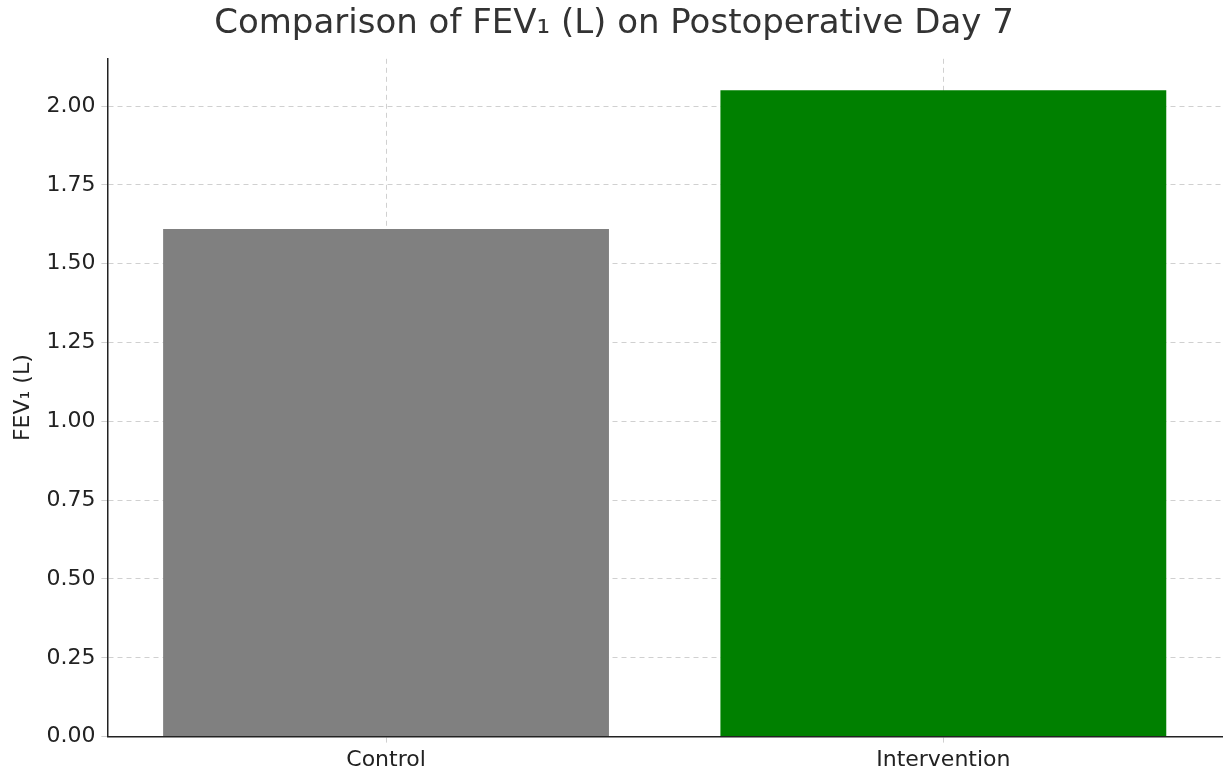 This screenshot has width=1232, height=781. I want to click on y-tick-label: 1.00, so click(71, 420).